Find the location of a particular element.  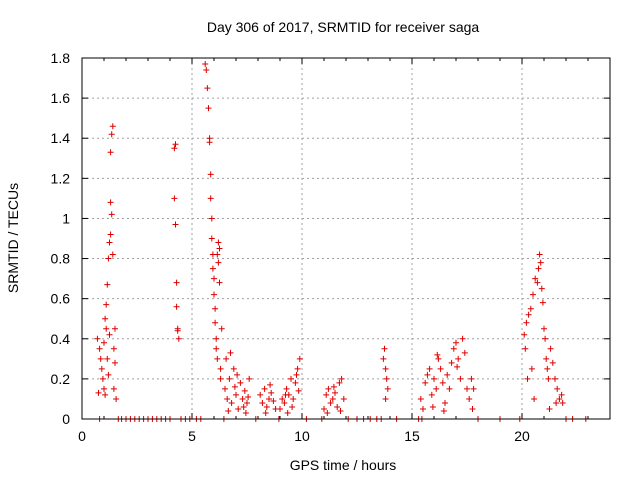

y-tick-label: 1.2 is located at coordinates (61, 178).